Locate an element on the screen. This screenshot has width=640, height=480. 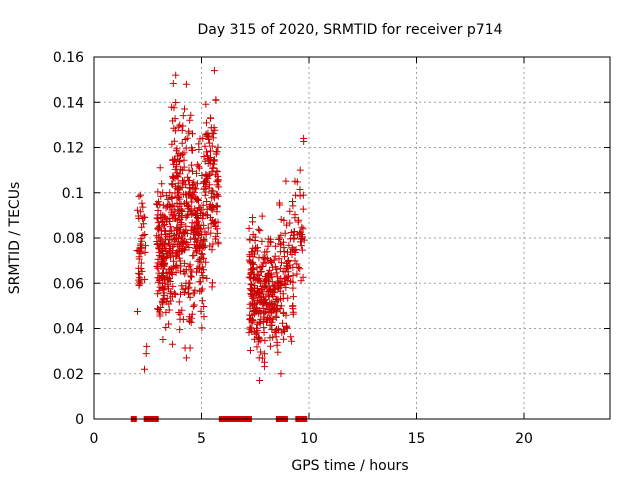
y-tick-labels: 0 0.02 0.04 0.06 0.08 0.1 0.12 0.14 0.16 is located at coordinates (68, 239).